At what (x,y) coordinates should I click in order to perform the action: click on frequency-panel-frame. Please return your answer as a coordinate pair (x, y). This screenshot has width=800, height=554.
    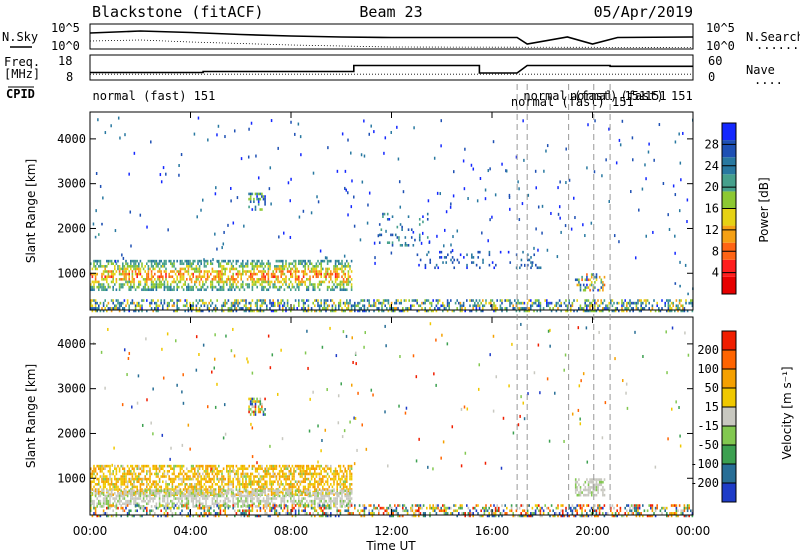
    Looking at the image, I should click on (391, 67).